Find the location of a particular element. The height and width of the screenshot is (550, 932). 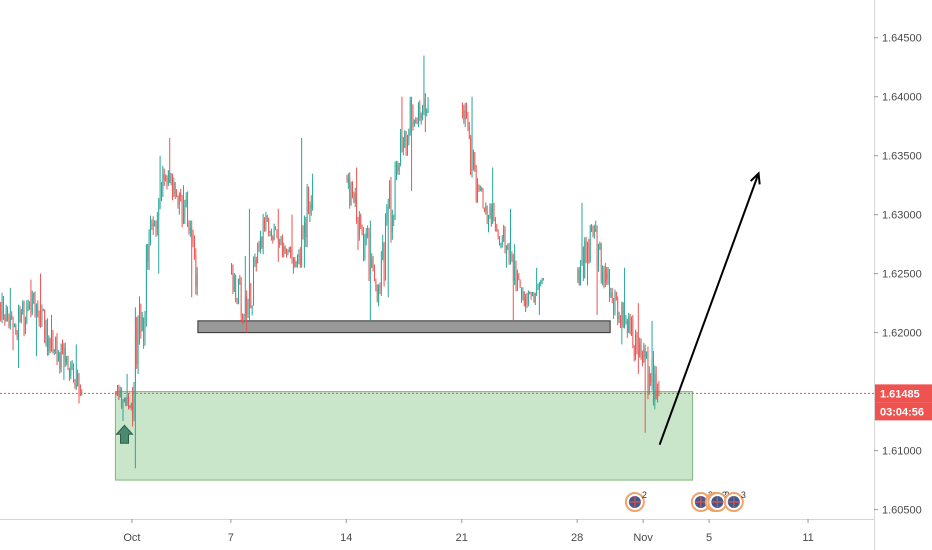

time-axis: Oct 7 14 21 28 Nov 5 11 is located at coordinates (468, 531).